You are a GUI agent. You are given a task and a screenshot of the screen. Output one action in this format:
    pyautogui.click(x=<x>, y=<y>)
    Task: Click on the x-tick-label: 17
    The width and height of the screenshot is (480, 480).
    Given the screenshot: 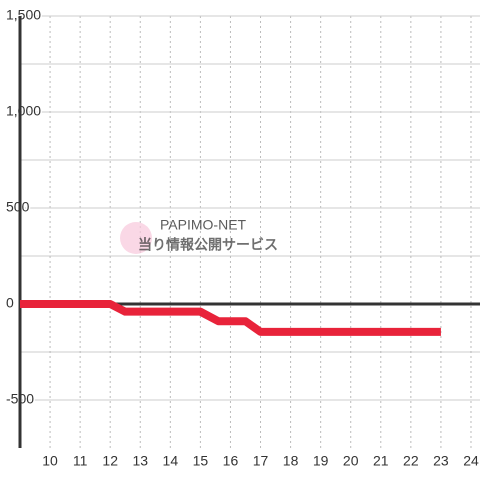 What is the action you would take?
    pyautogui.click(x=261, y=461)
    